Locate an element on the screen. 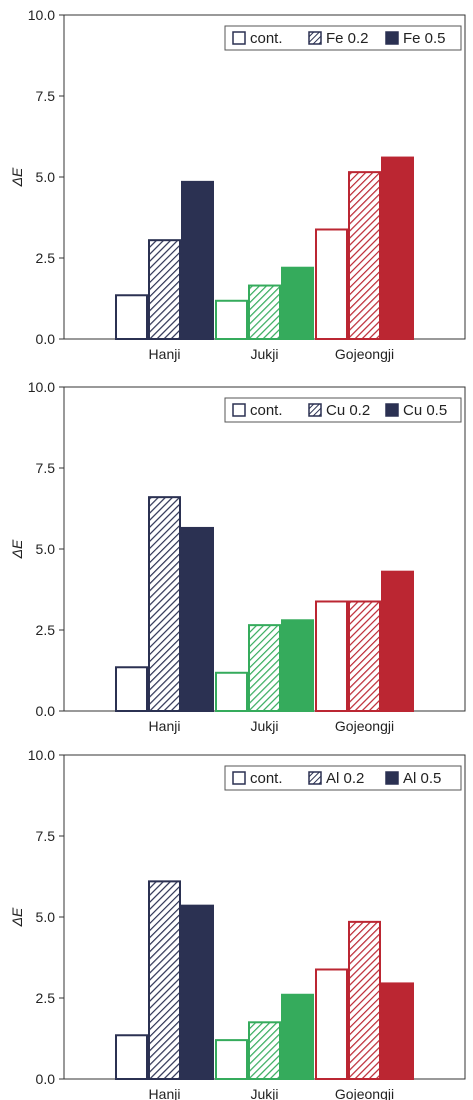 The height and width of the screenshot is (1100, 473). legend-label-dose-05: Cu 0.5 is located at coordinates (425, 410).